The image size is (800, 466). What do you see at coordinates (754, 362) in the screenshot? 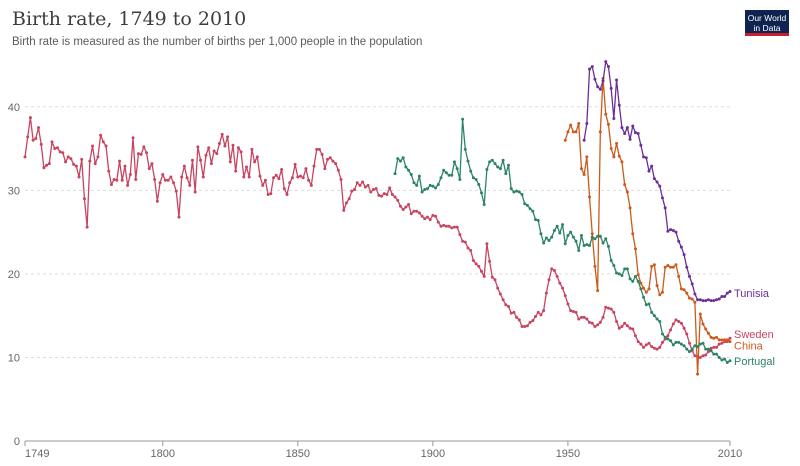
I see `series-label-portugal: Portugal` at bounding box center [754, 362].